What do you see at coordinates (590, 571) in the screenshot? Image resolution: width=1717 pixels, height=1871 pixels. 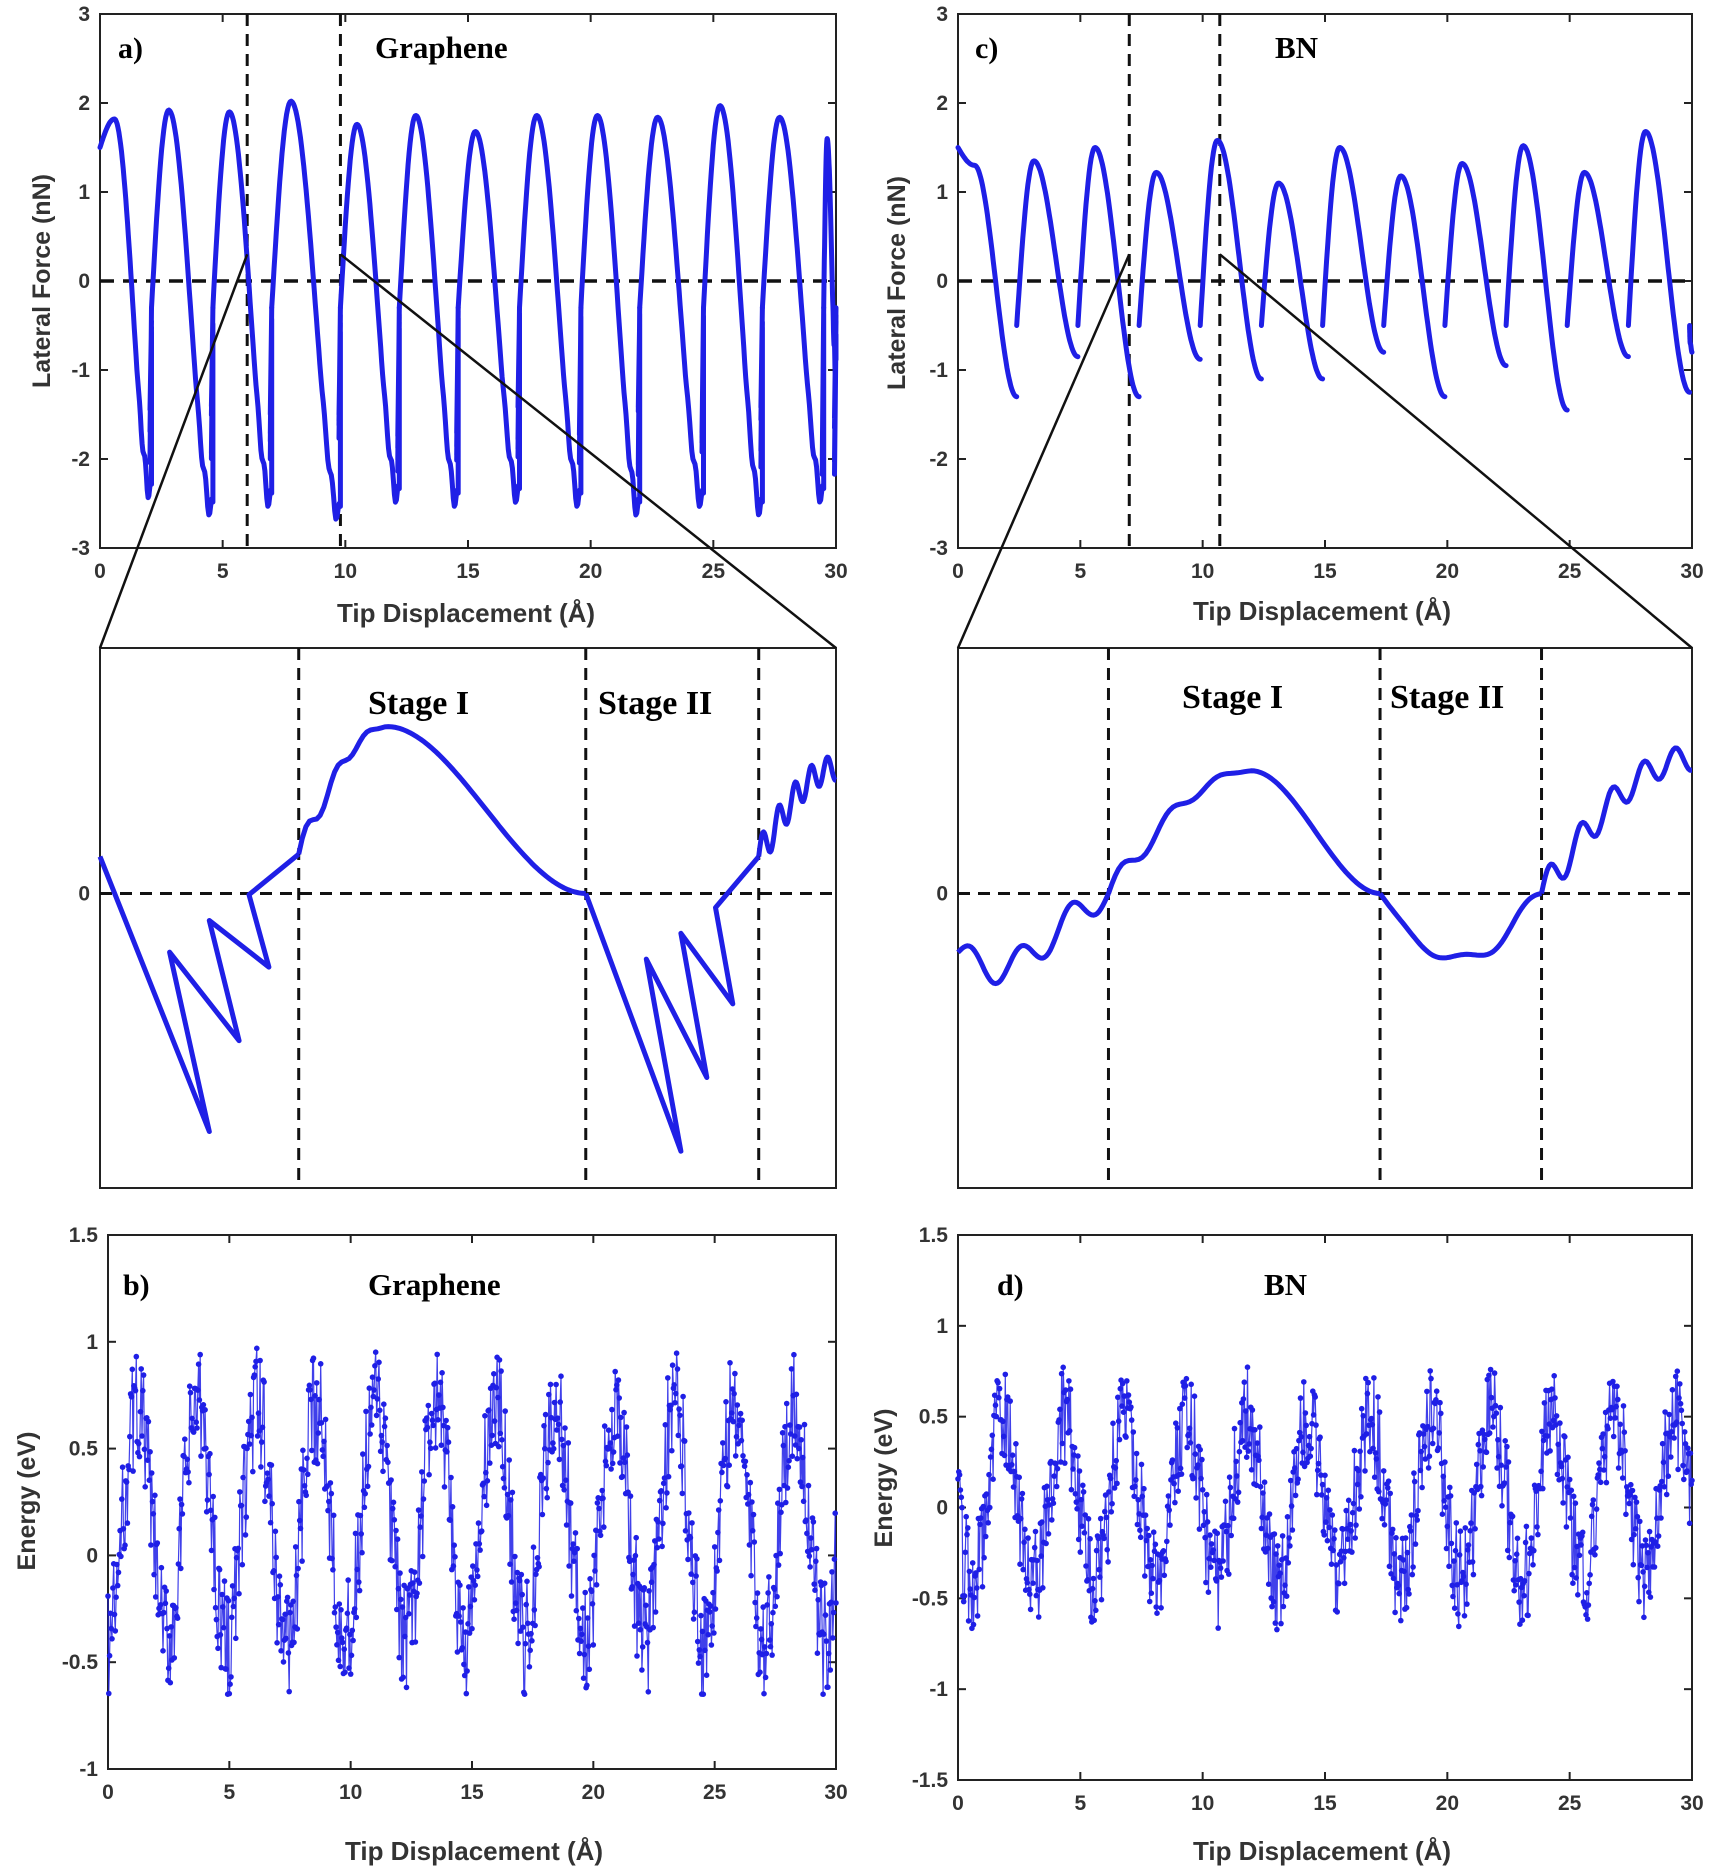 I see `panel-a-xtick-label: 20` at bounding box center [590, 571].